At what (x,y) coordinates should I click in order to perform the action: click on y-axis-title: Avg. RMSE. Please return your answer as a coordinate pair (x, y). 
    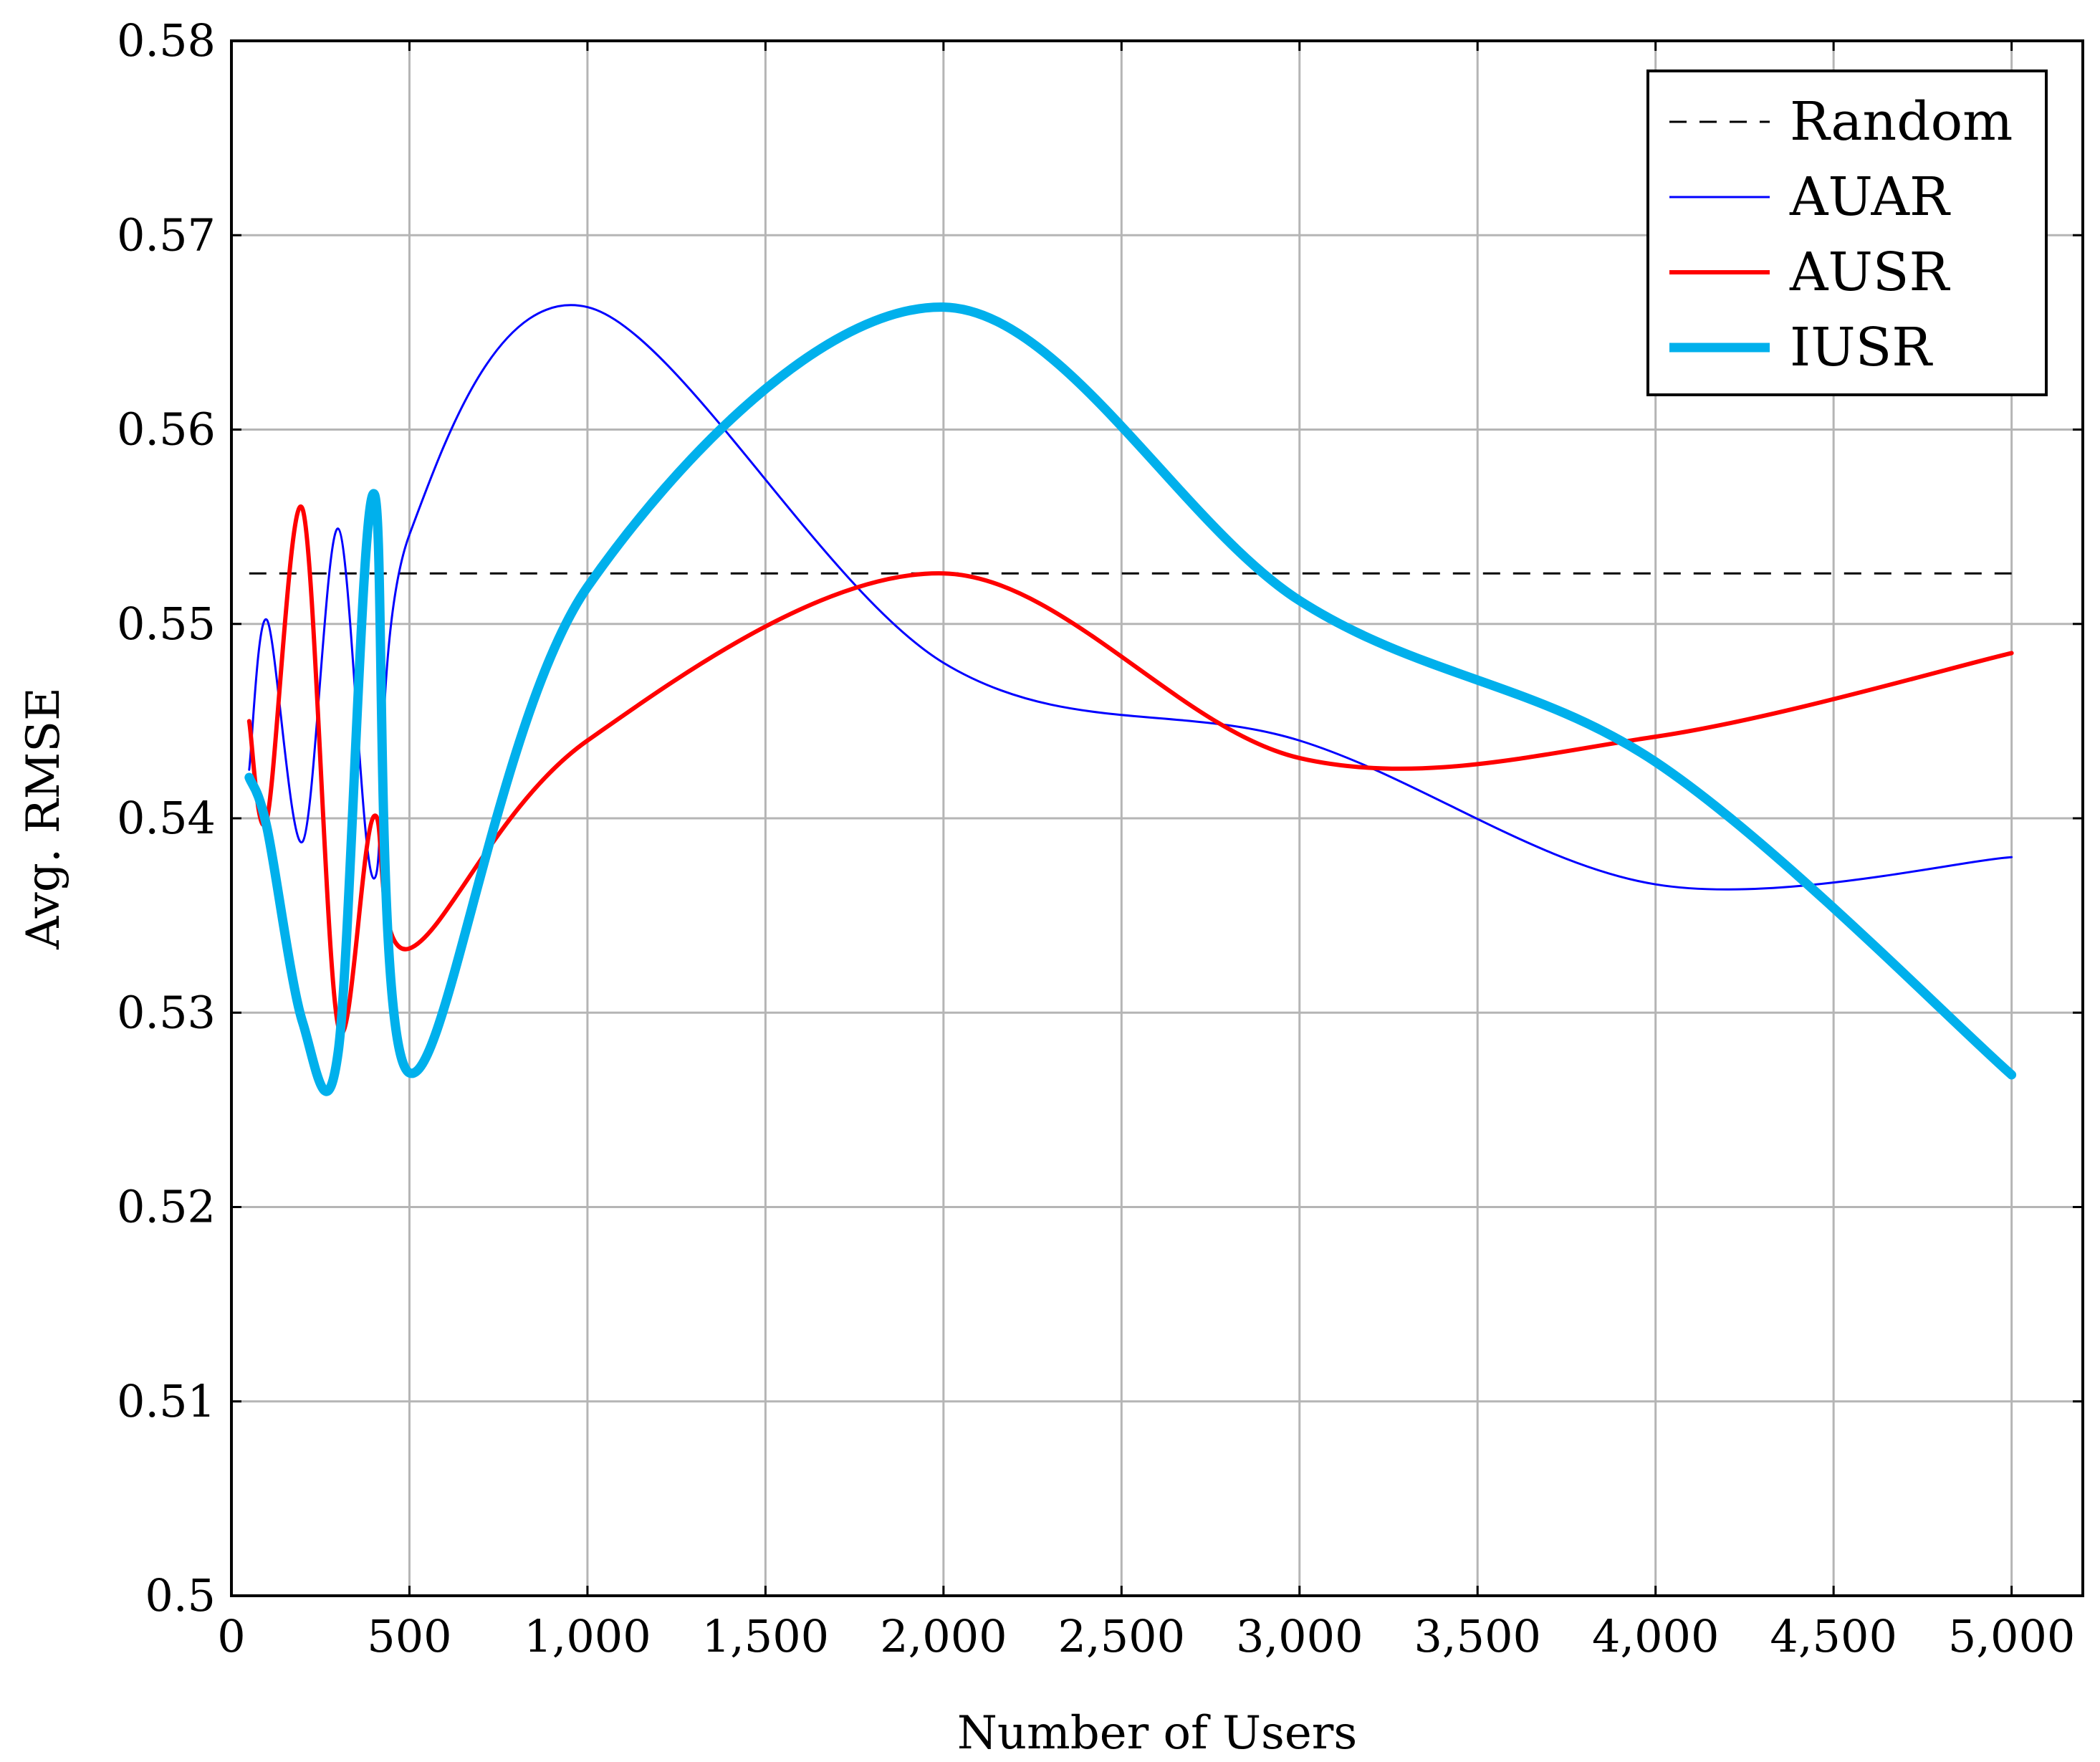
    Looking at the image, I should click on (43, 818).